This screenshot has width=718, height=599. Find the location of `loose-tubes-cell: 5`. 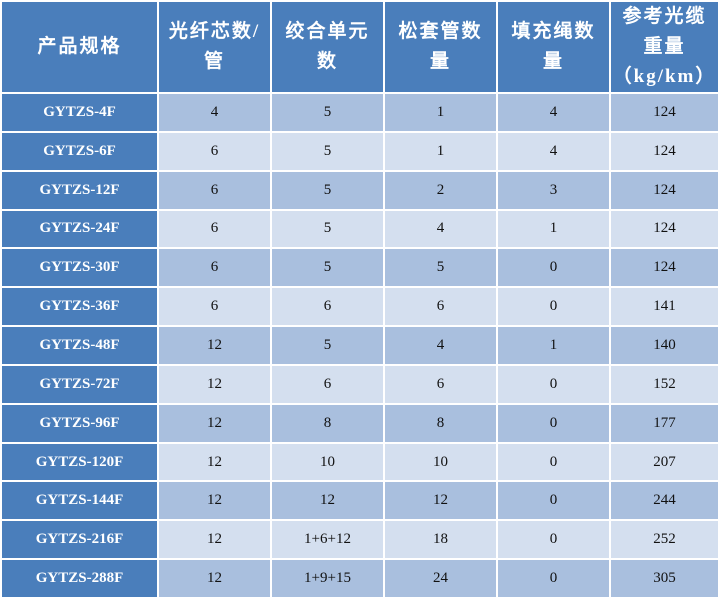

loose-tubes-cell: 5 is located at coordinates (440, 268).